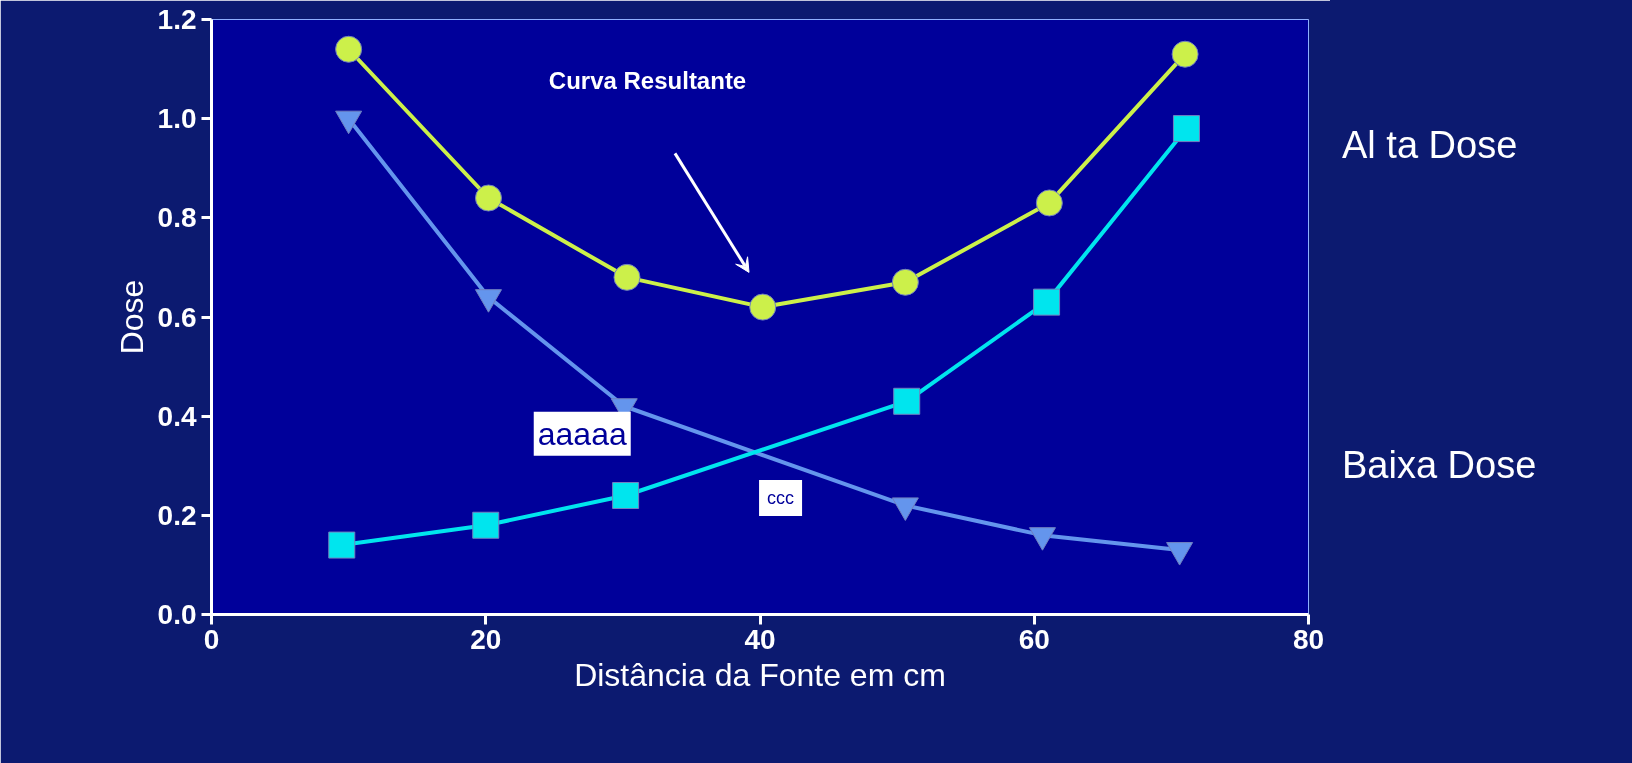 The image size is (1632, 763). Describe the element at coordinates (177, 19) in the screenshot. I see `y-tick-label: 1.2` at that location.